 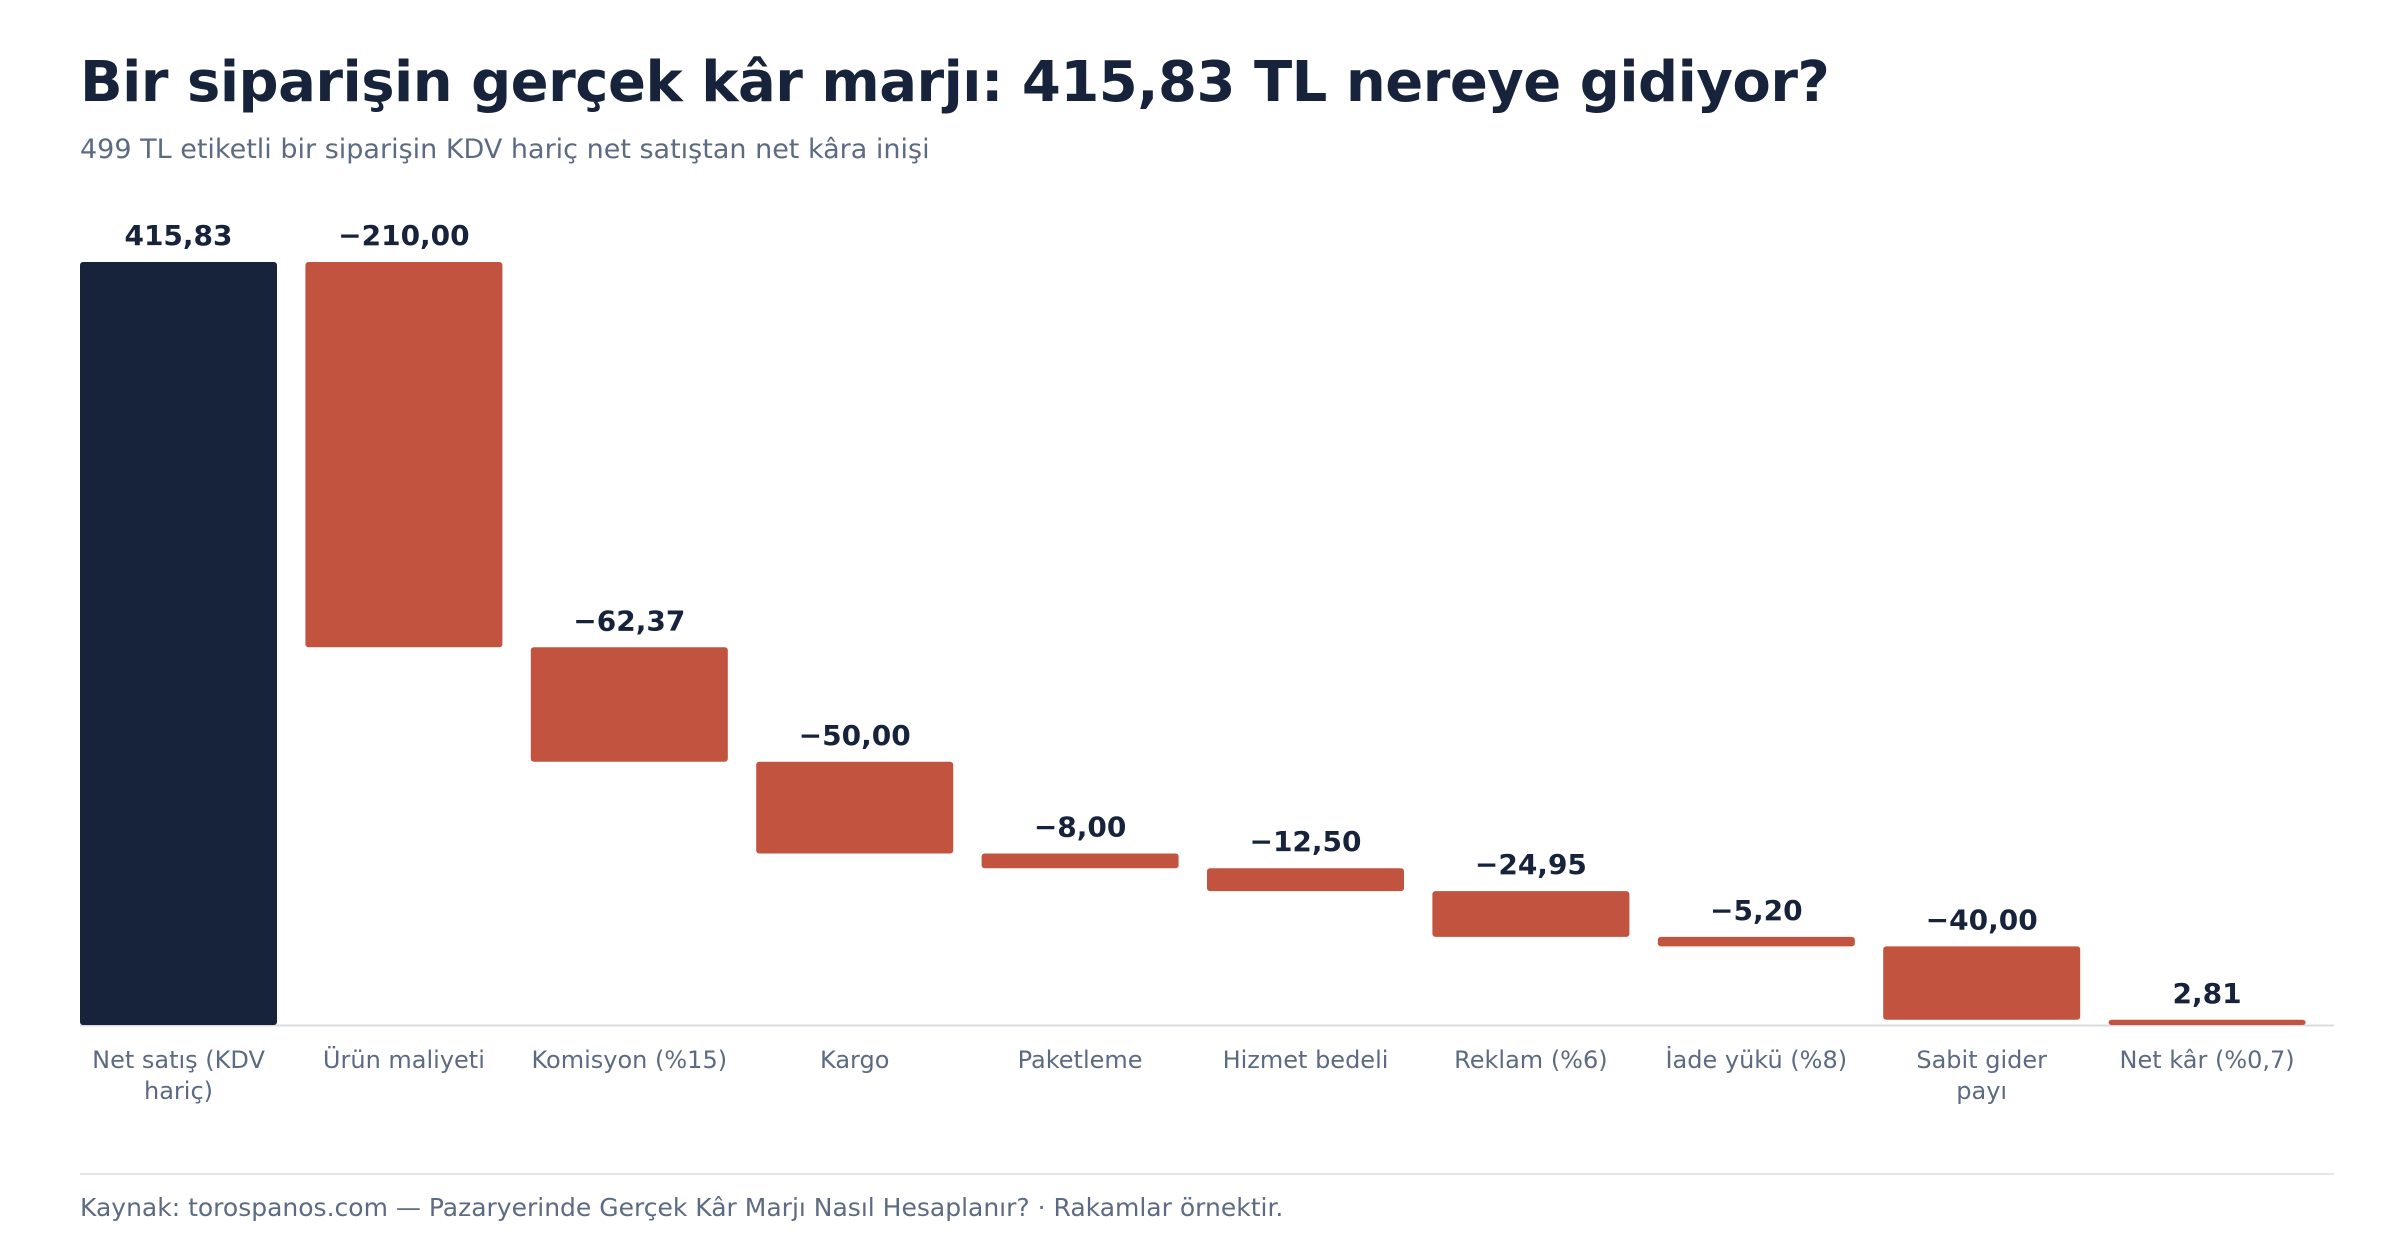 I want to click on category-label-line: Ürün maliyeti, so click(x=404, y=1059).